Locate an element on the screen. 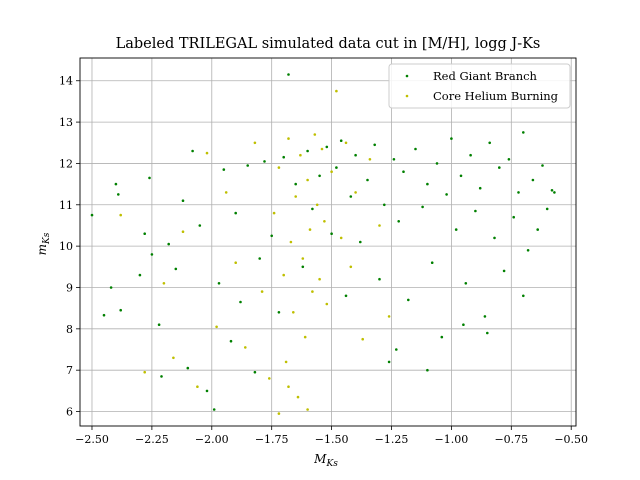 Image resolution: width=640 pixels, height=480 pixels. y-tick-label: 9 is located at coordinates (69, 287).